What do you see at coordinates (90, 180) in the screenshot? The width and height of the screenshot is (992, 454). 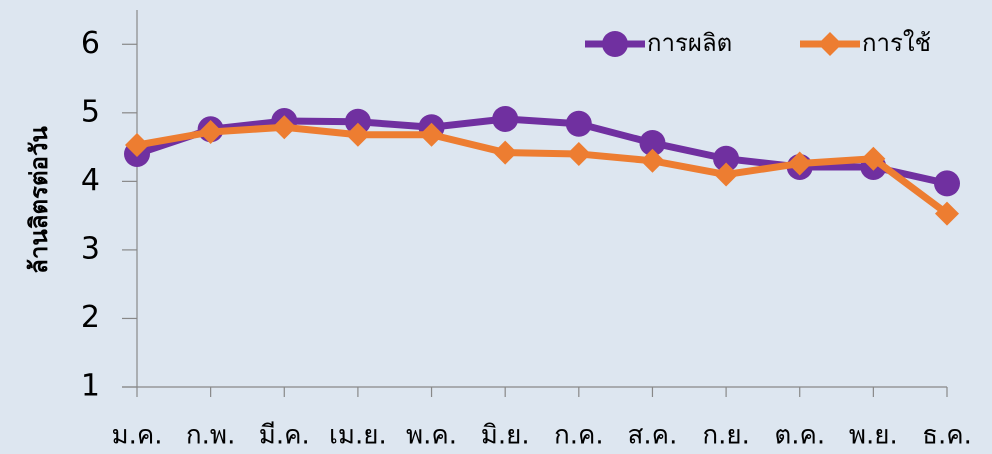 I see `y-tick-label: 4` at bounding box center [90, 180].